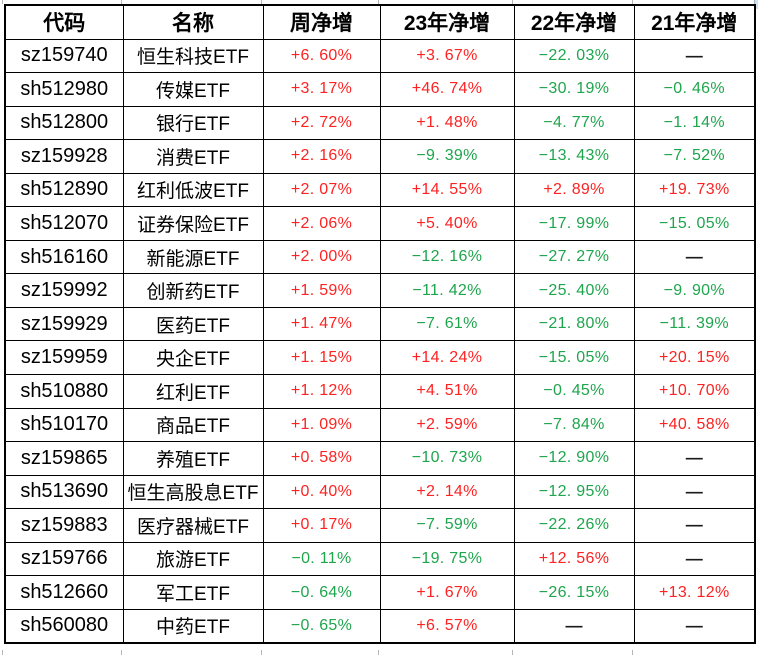 The width and height of the screenshot is (758, 655). Describe the element at coordinates (321, 492) in the screenshot. I see `cell-week: +0. 40%` at that location.